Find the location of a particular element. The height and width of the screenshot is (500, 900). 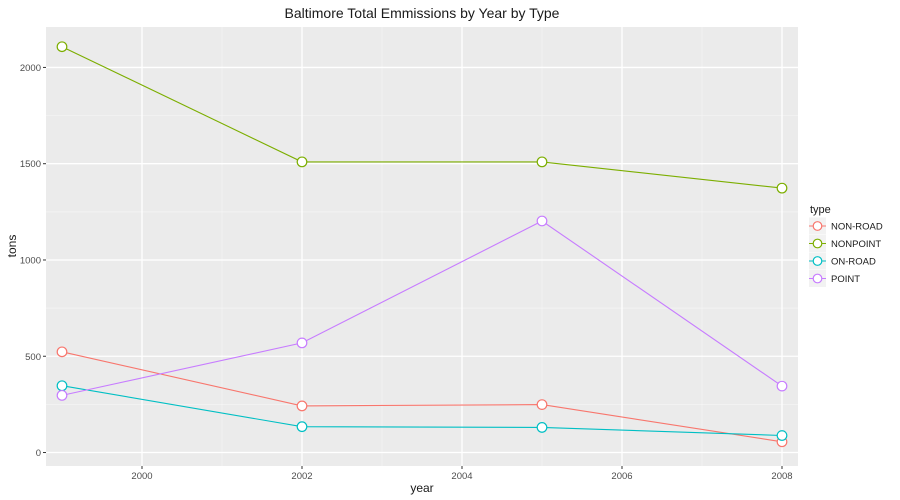

legend-label-point: POINT is located at coordinates (845, 279).